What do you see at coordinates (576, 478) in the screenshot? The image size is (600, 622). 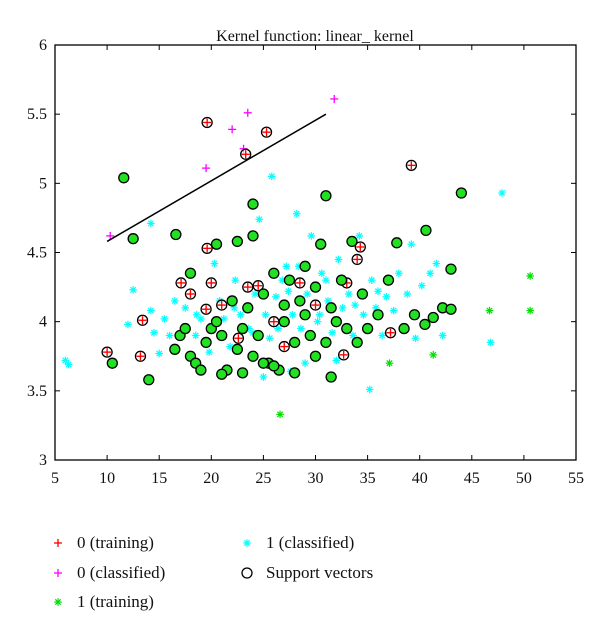 I see `x-tick-label: 55` at bounding box center [576, 478].